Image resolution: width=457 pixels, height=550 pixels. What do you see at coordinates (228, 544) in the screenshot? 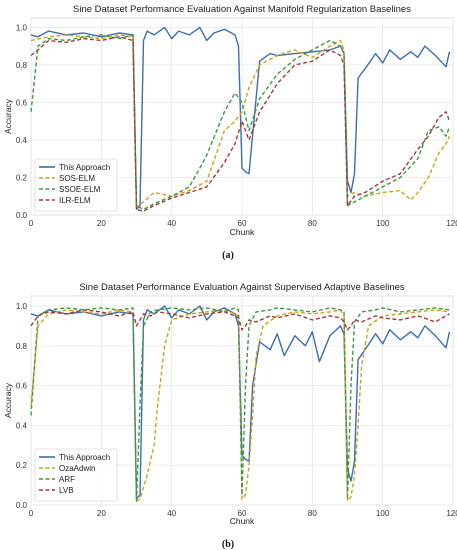
I see `panel-caption: (b)` at bounding box center [228, 544].